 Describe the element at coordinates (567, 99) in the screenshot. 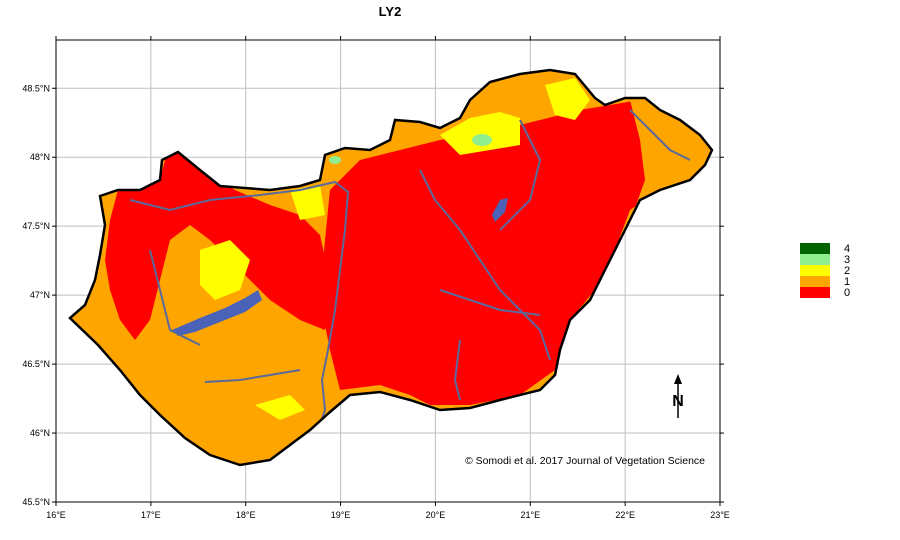

I see `class-2-area-northeast` at that location.